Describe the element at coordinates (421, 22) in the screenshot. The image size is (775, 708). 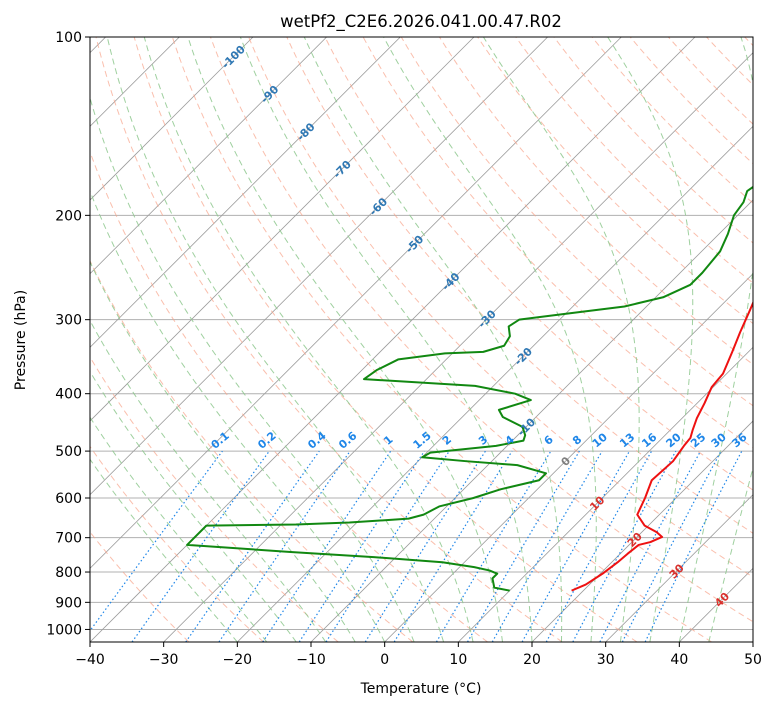
I see `chart-title: wetPf2_C2E6.2026.041.00.47.R02` at that location.